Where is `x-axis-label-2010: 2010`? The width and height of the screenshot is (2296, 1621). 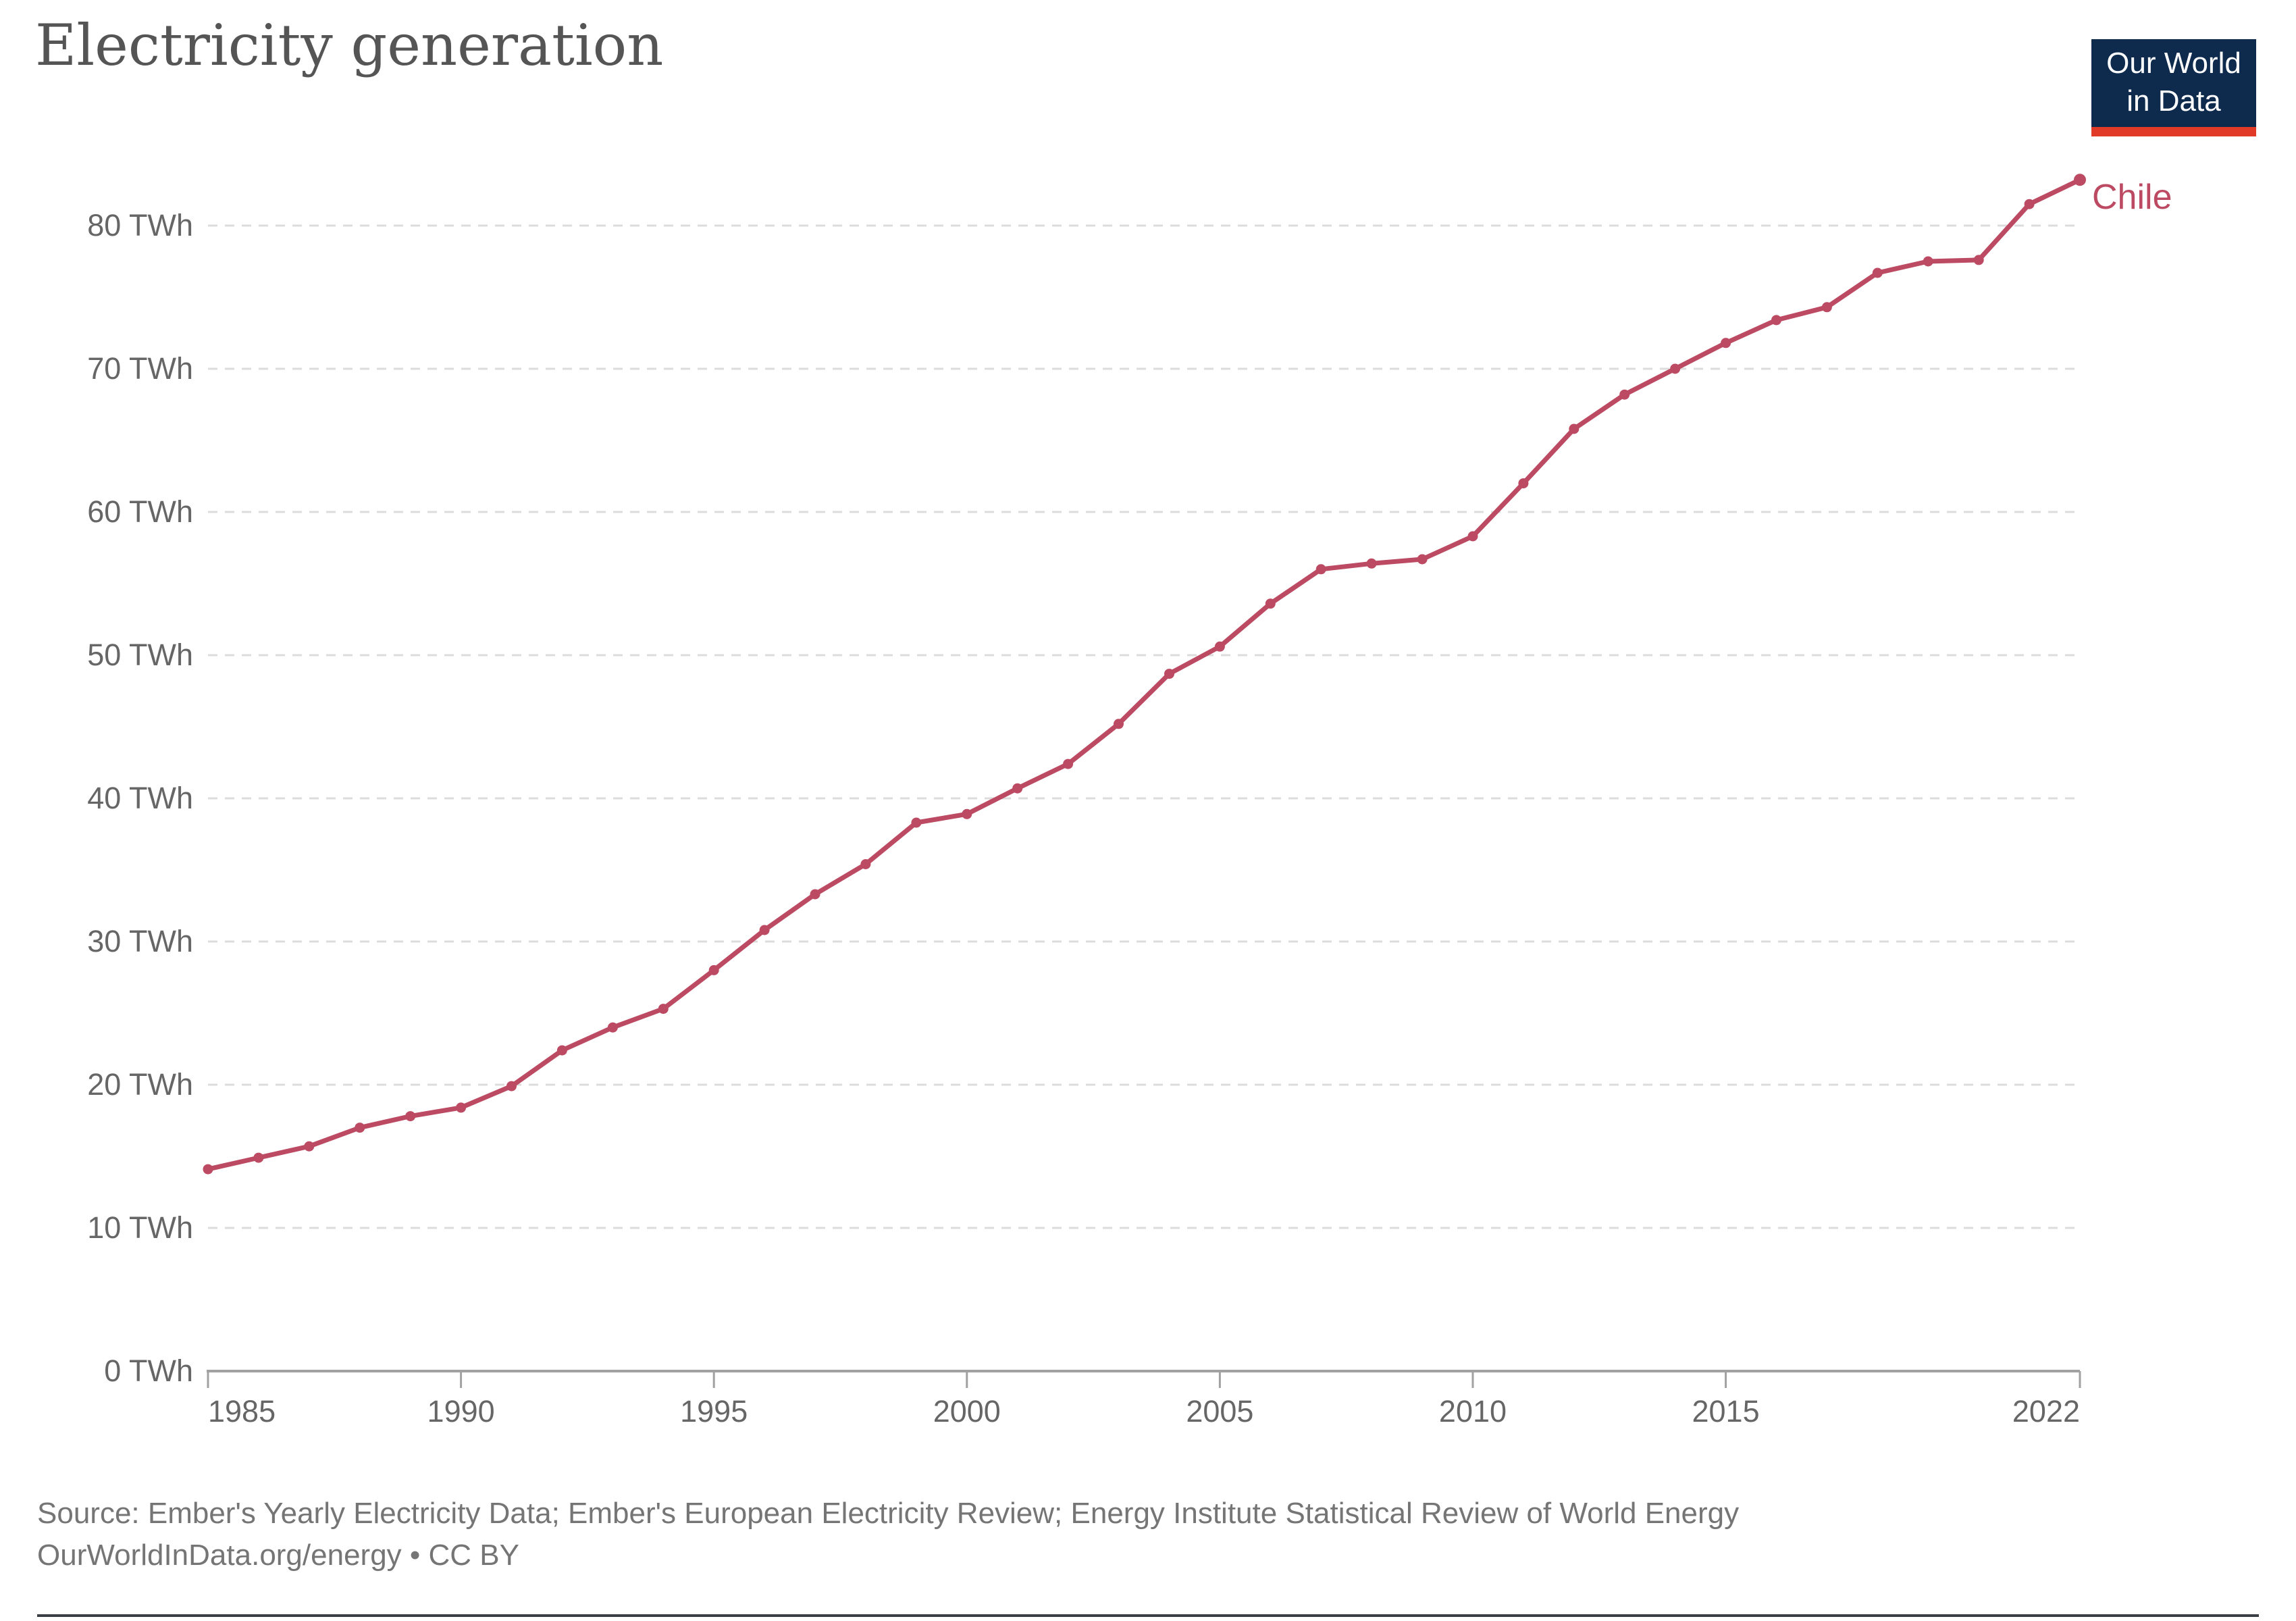
x-axis-label-2010: 2010 is located at coordinates (1473, 1411).